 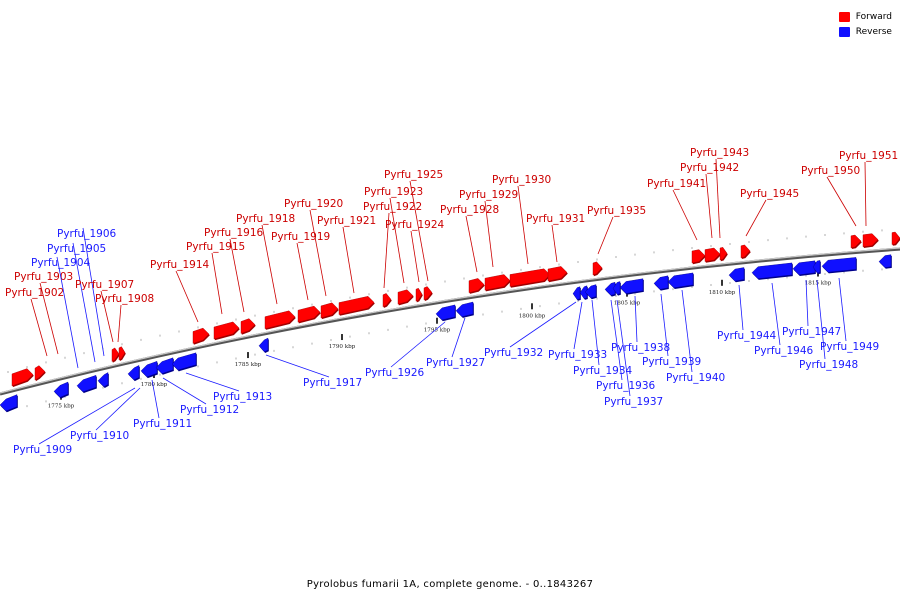 I want to click on gene-label: Pyrfu_1926, so click(x=395, y=373).